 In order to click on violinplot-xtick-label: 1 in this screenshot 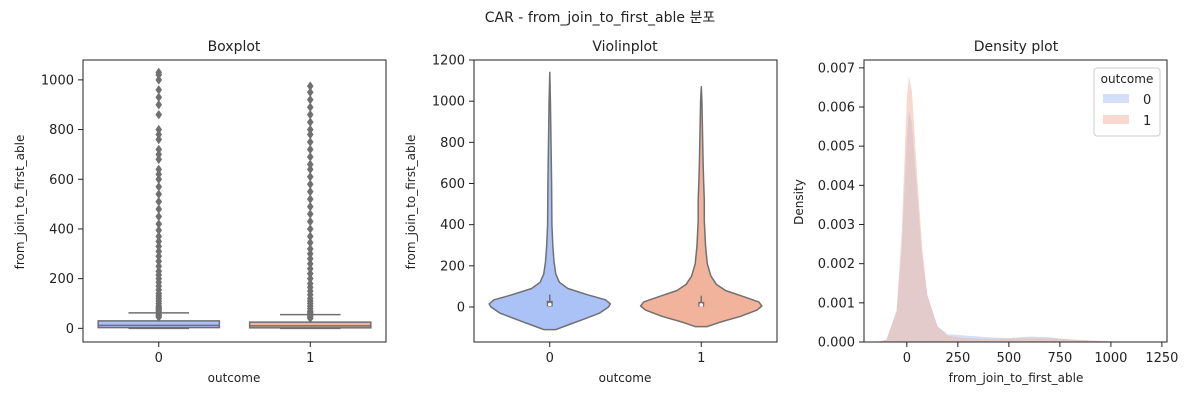, I will do `click(701, 358)`.